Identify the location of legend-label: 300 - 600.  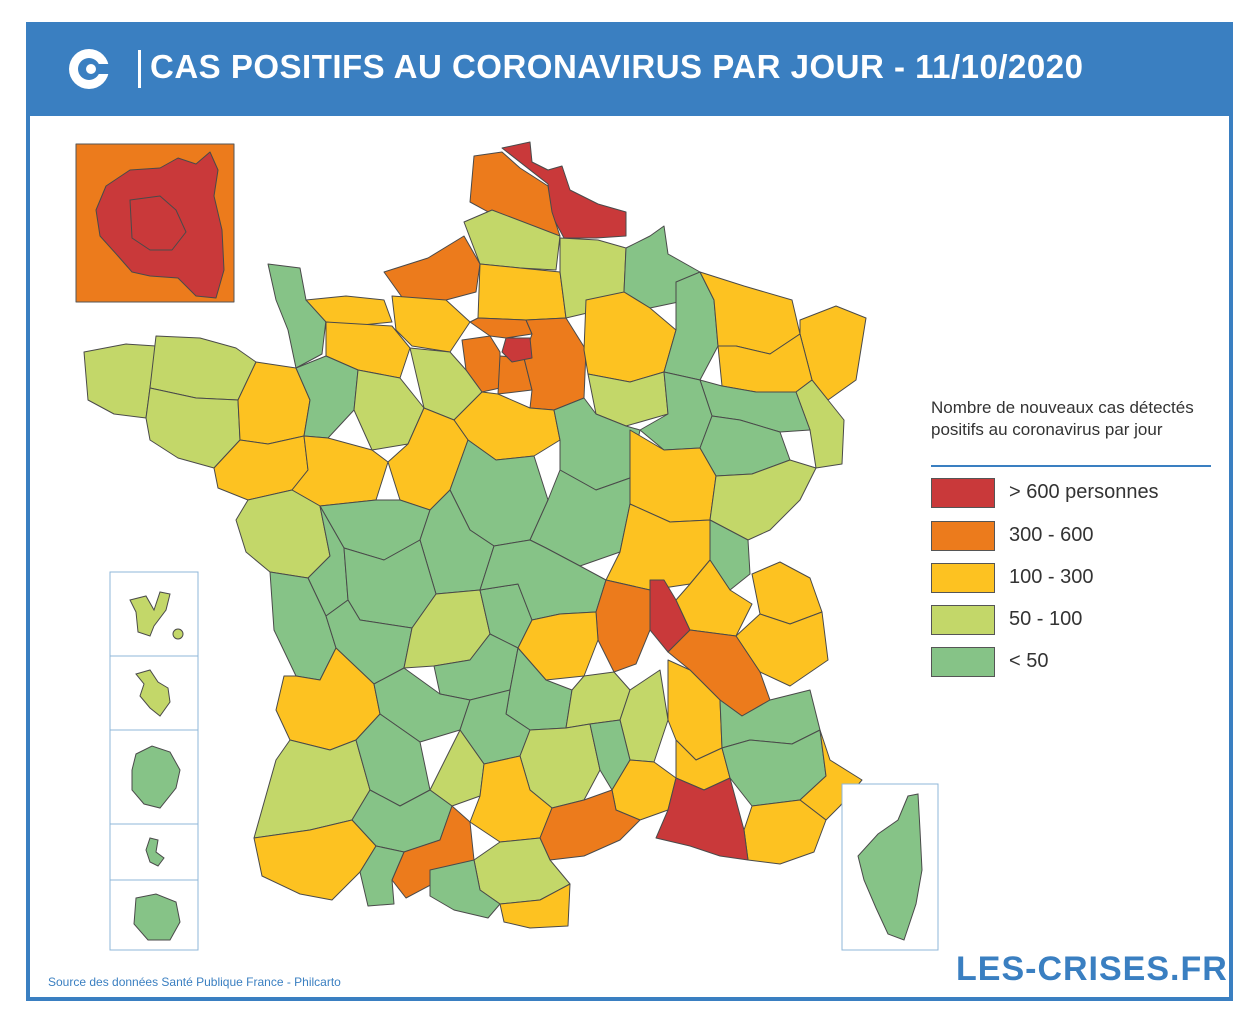
(1051, 535).